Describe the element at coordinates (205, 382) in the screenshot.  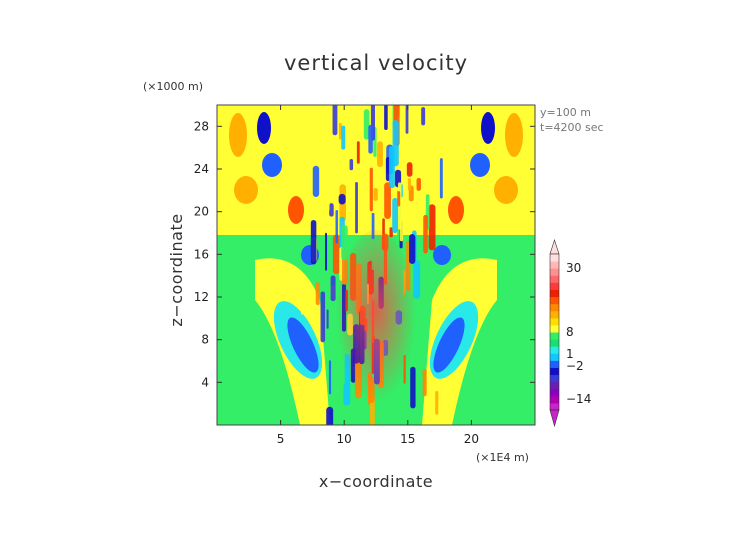
I see `y-tick-label: 4` at that location.